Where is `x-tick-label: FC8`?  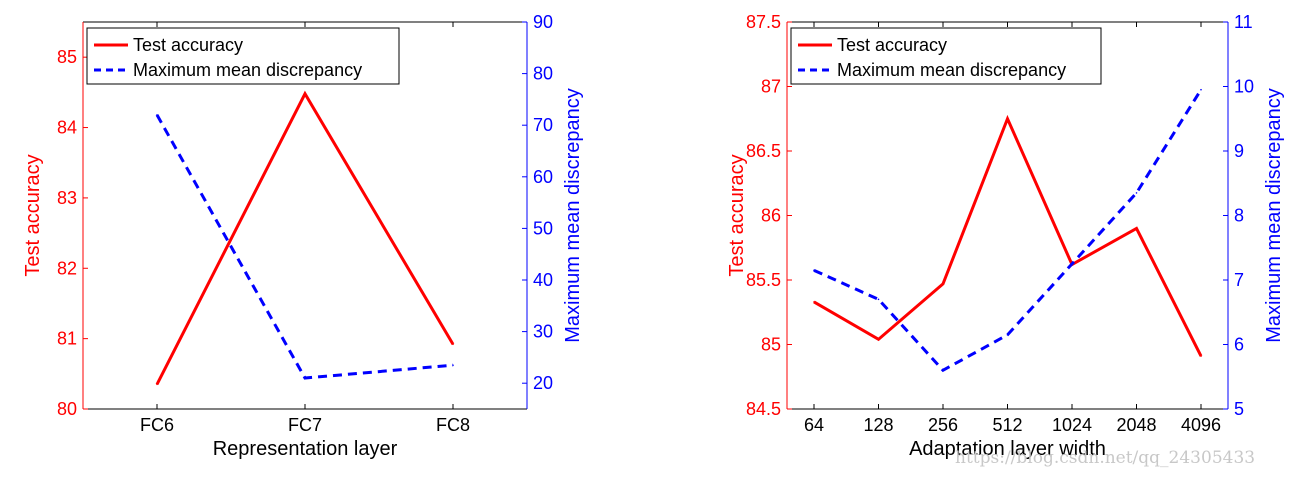
x-tick-label: FC8 is located at coordinates (453, 425).